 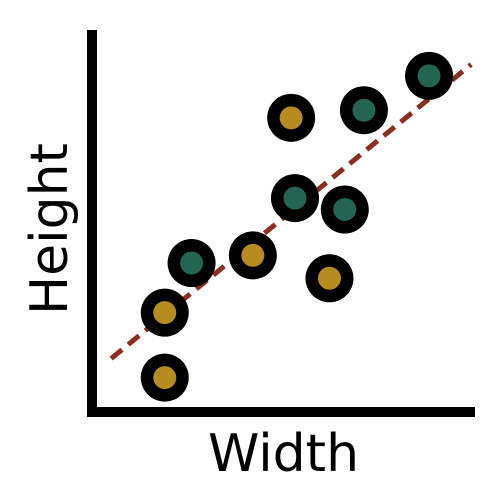 What do you see at coordinates (283, 454) in the screenshot?
I see `x-axis-title: Width` at bounding box center [283, 454].